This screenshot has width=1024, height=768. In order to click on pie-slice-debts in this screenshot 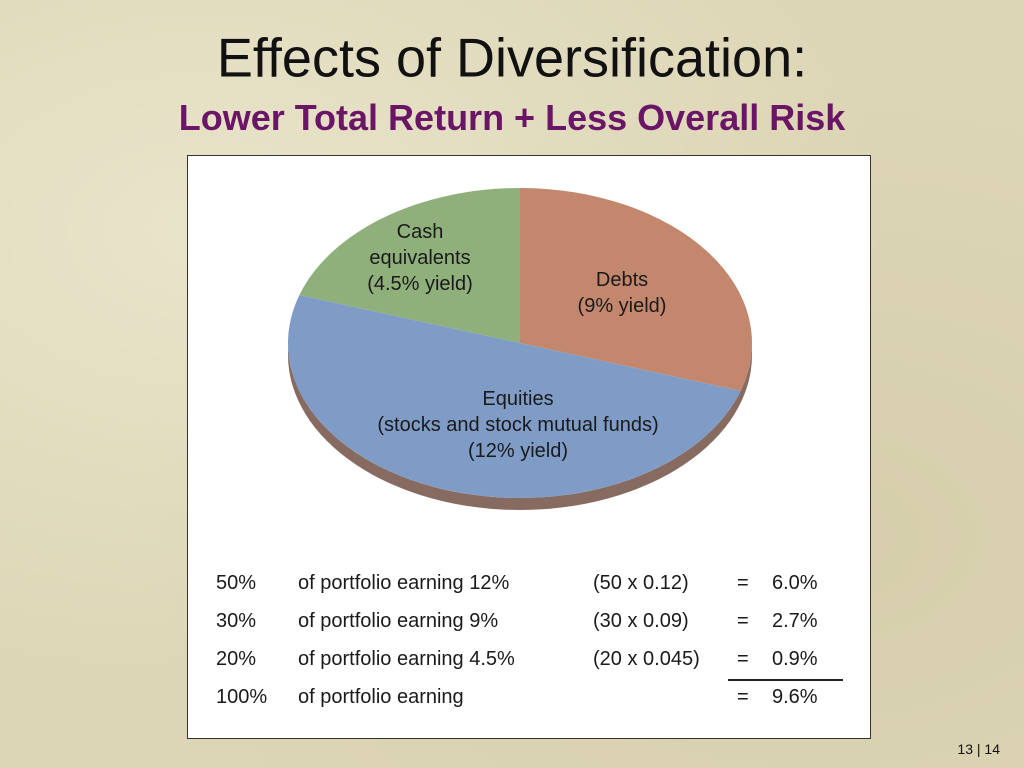, I will do `click(636, 289)`.